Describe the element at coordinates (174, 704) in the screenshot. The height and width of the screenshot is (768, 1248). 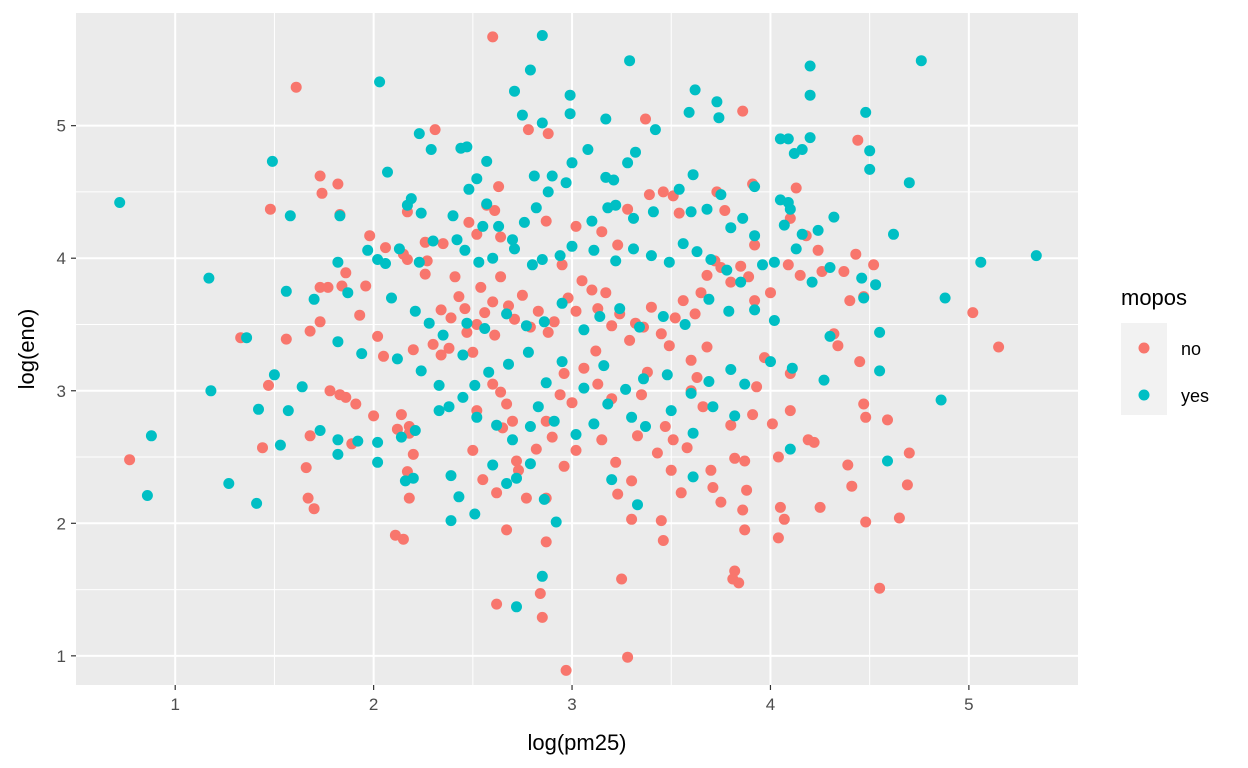
I see `x-tick-label: 1` at that location.